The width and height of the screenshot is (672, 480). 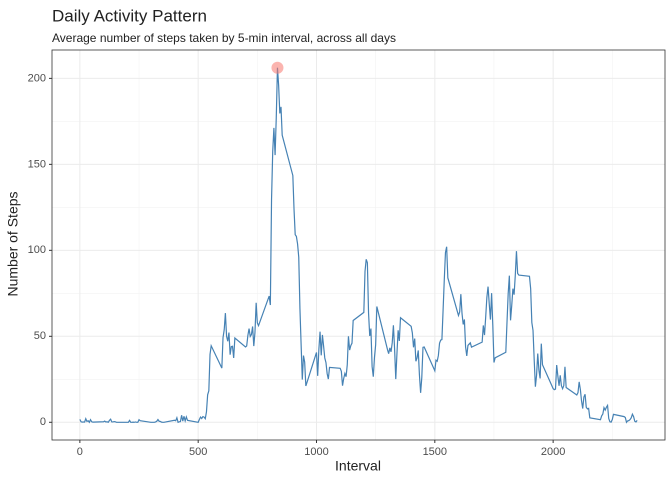 I want to click on y-tick-label: 200, so click(x=37, y=78).